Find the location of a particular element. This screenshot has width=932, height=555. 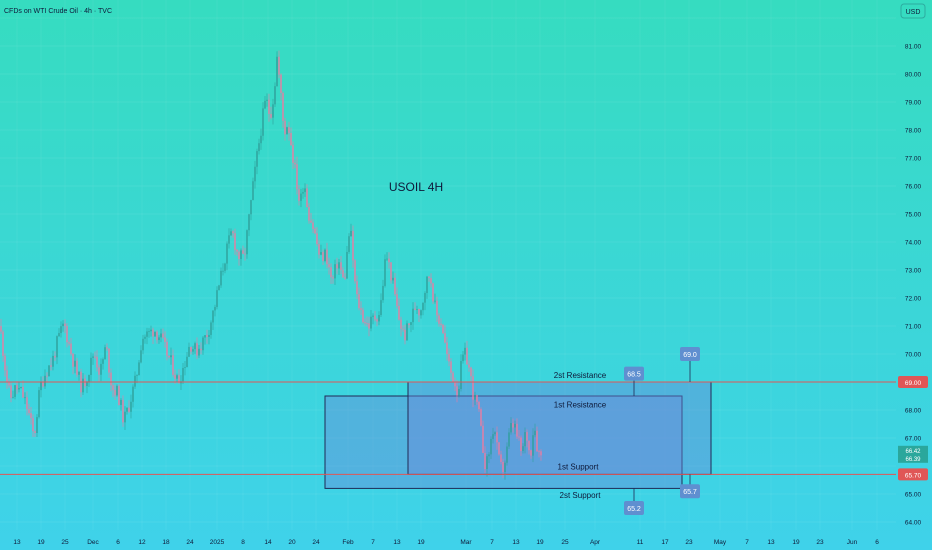

symbol-header: CFDs on WTI Crude Oil · 4h · TVC is located at coordinates (58, 11).